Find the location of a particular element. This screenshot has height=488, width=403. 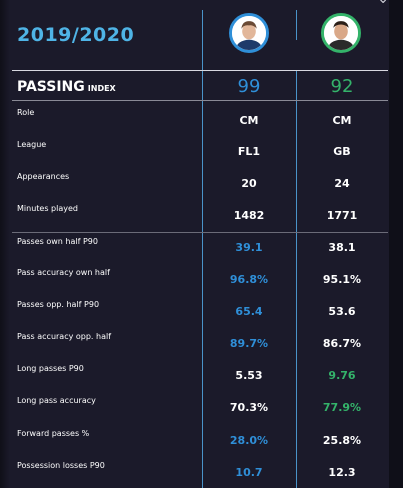

stats-separator-rule is located at coordinates (200, 232).